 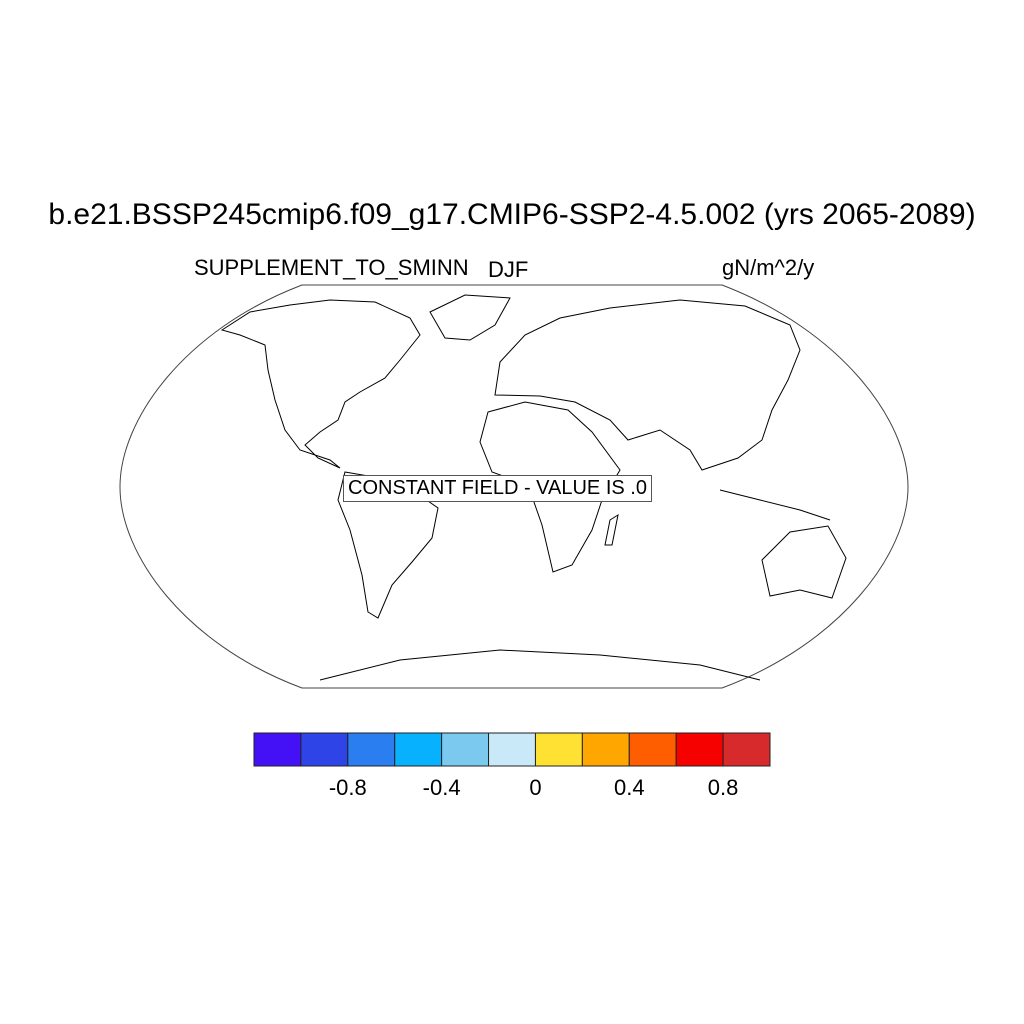 I want to click on colorbar-label: -0.4, so click(x=442, y=787).